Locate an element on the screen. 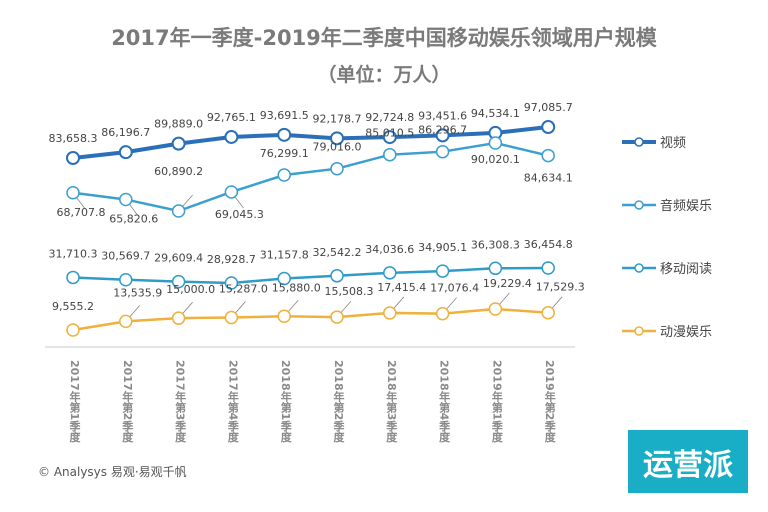 This screenshot has height=512, width=768. data-label: 31,710.3 is located at coordinates (73, 253).